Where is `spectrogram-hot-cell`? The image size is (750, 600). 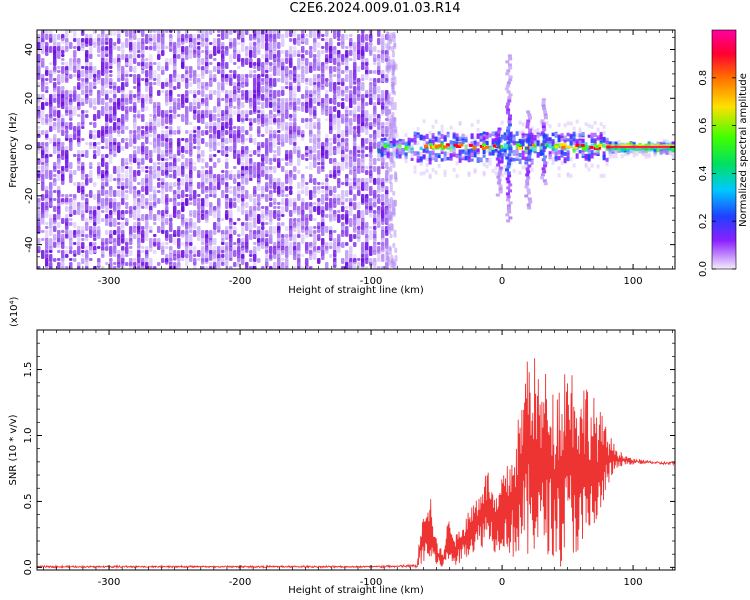 spectrogram-hot-cell is located at coordinates (426, 146).